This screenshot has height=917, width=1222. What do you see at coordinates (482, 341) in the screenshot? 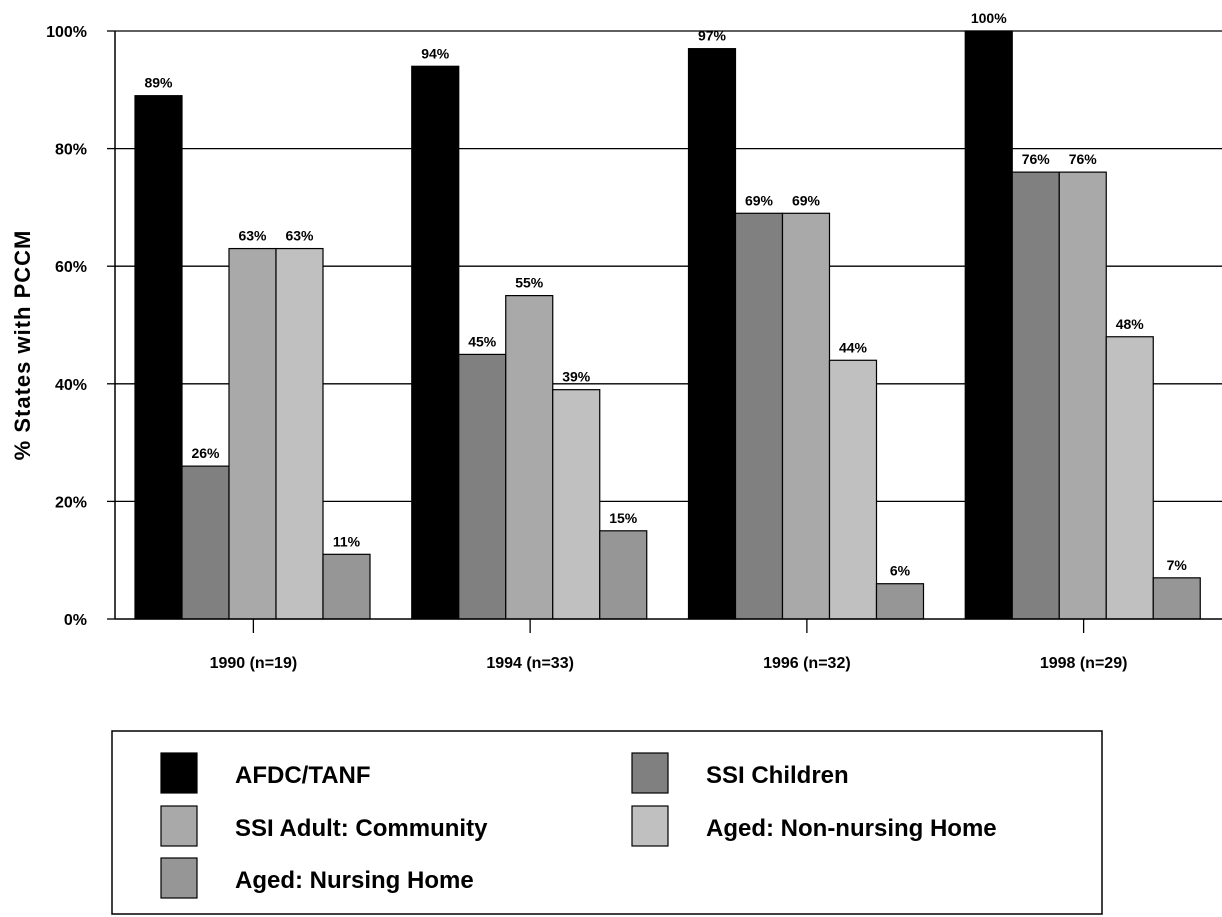
I see `data-label: 45%` at bounding box center [482, 341].